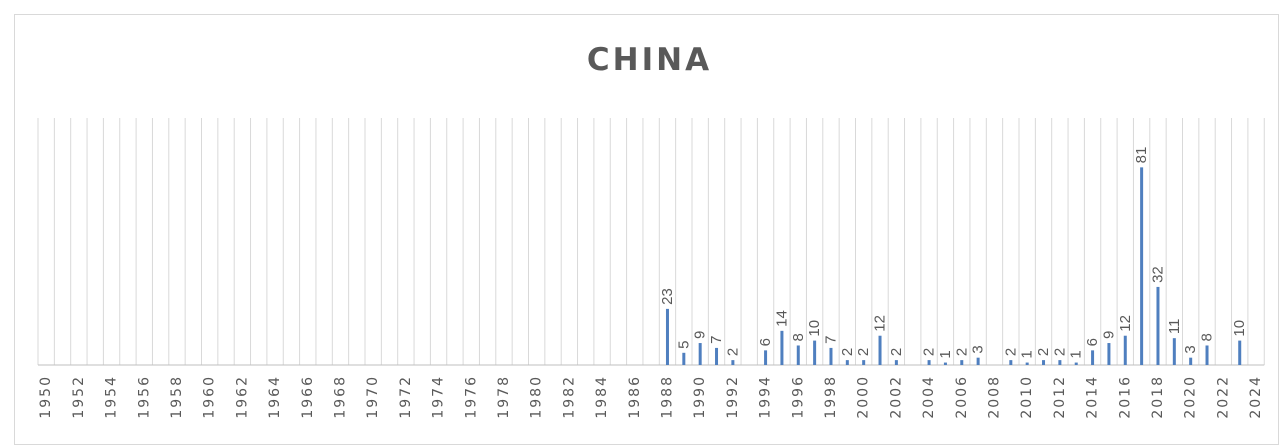  What do you see at coordinates (831, 397) in the screenshot?
I see `x-tick-label: 1998` at bounding box center [831, 397].